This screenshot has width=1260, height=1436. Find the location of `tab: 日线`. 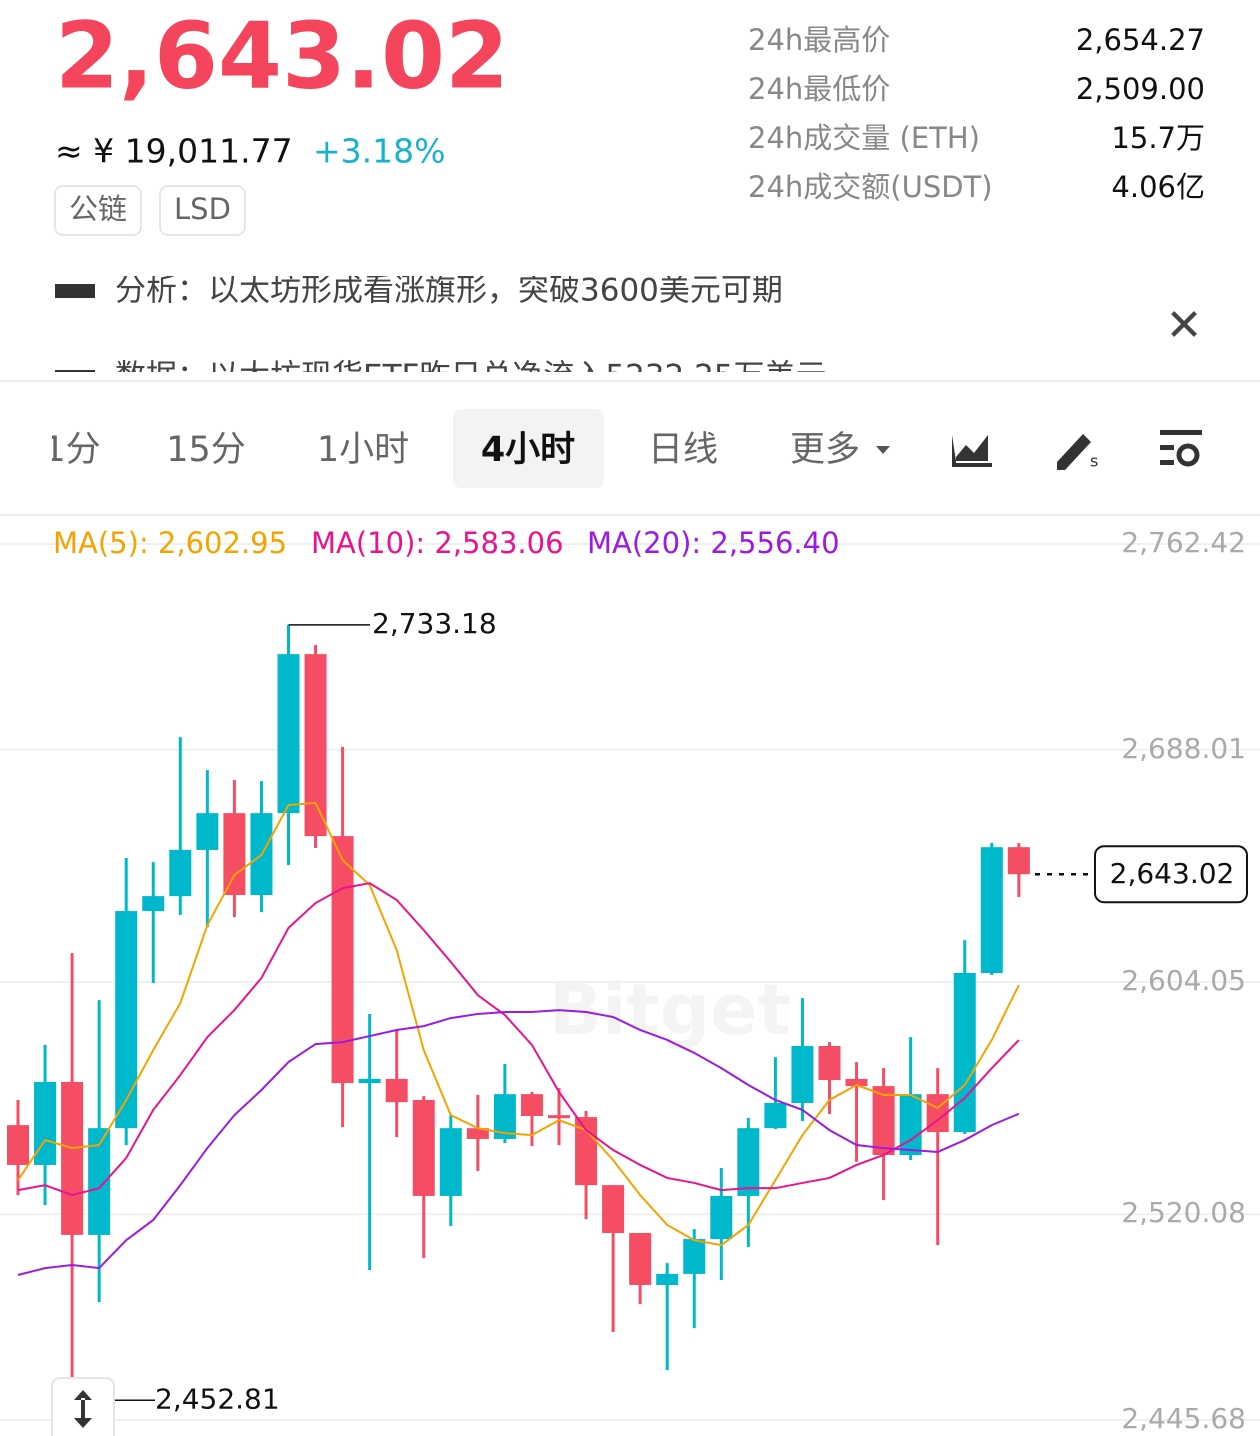

tab: 日线 is located at coordinates (683, 450).